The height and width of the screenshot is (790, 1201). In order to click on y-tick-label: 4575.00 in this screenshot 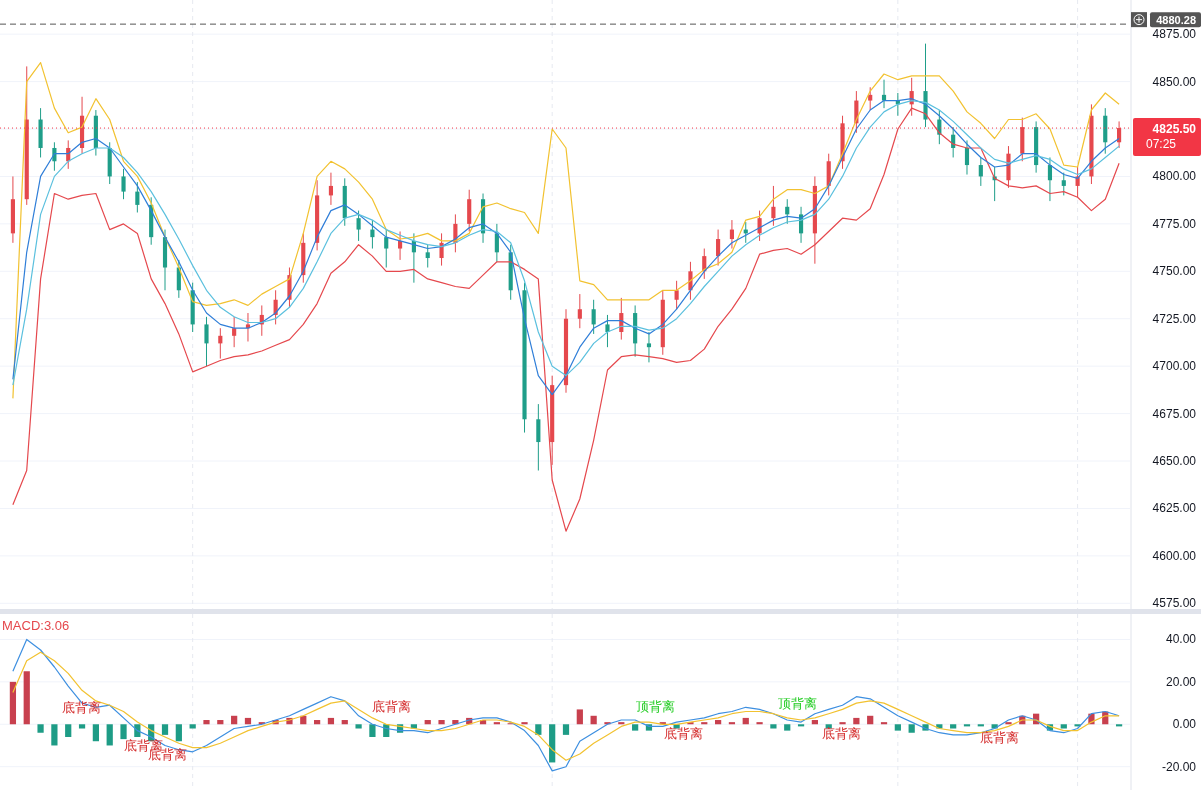, I will do `click(1174, 603)`.